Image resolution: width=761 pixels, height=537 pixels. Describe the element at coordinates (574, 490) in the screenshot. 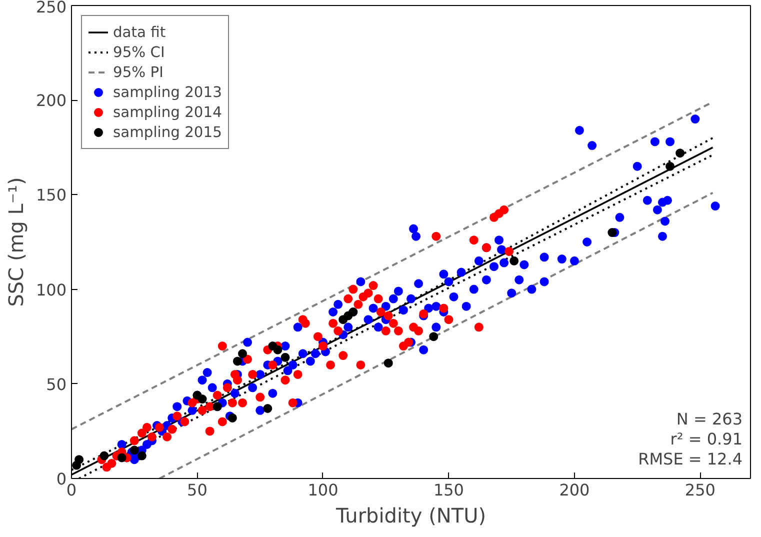

I see `x-tick-label: 200` at that location.